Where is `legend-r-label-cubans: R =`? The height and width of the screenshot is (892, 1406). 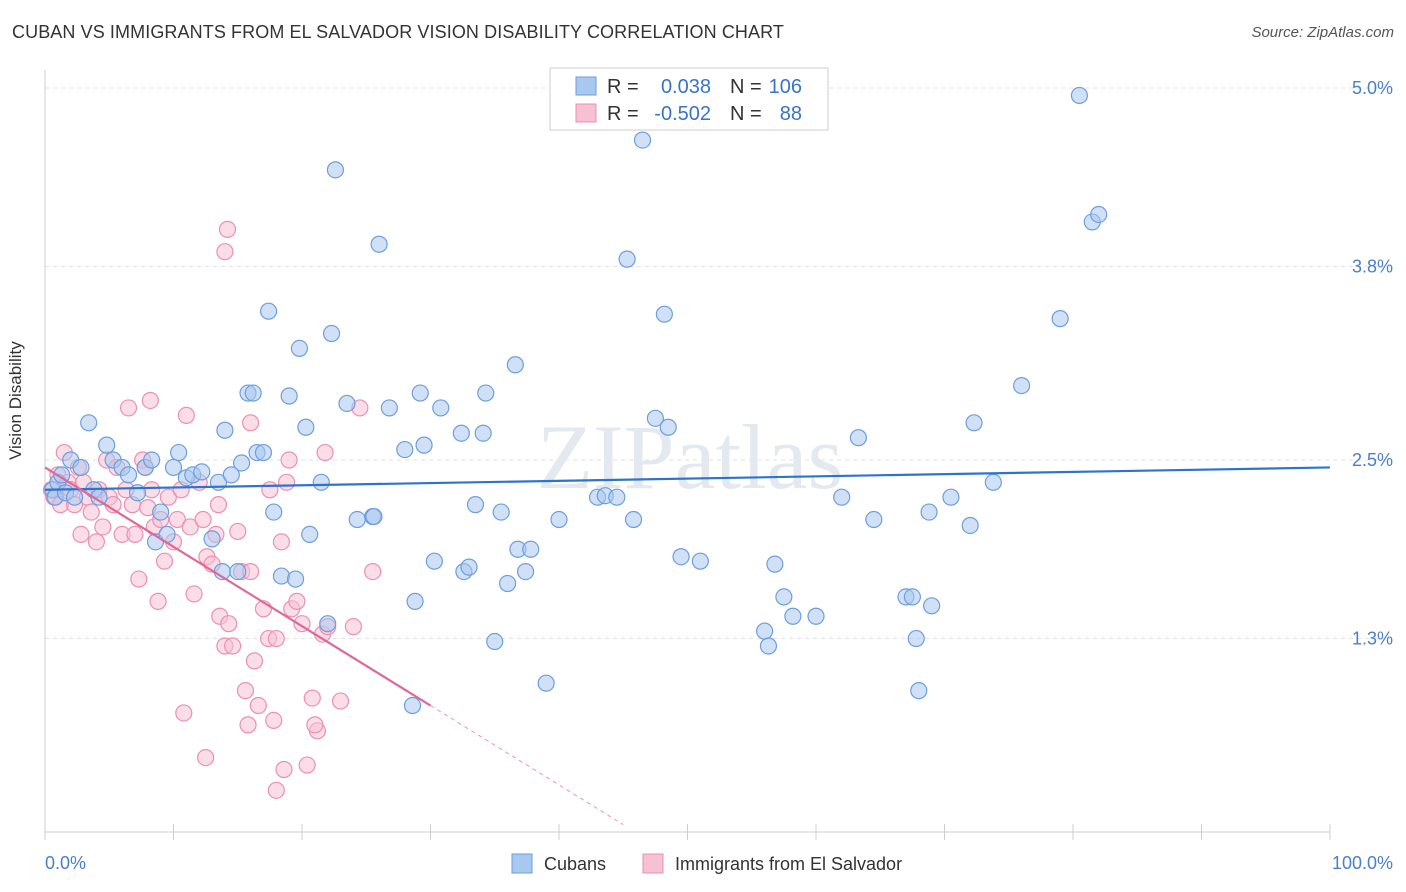
legend-r-label-cubans: R = is located at coordinates (623, 87).